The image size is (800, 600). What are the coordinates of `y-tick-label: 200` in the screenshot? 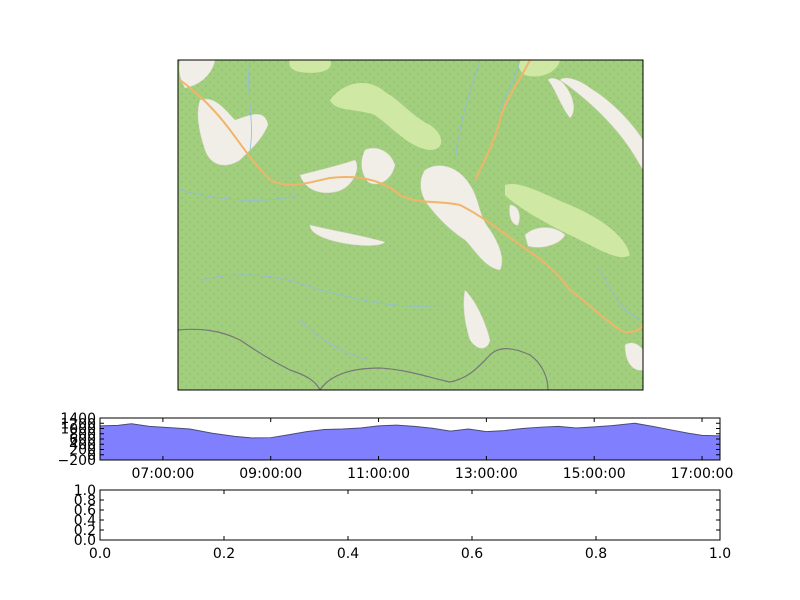 It's located at (82, 451).